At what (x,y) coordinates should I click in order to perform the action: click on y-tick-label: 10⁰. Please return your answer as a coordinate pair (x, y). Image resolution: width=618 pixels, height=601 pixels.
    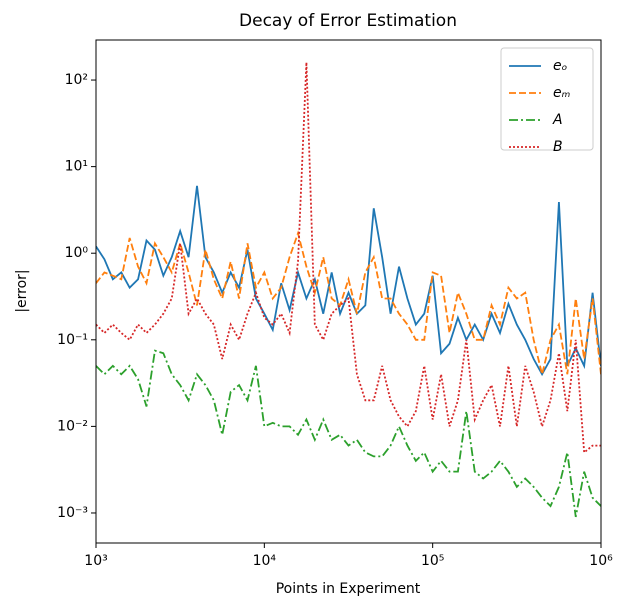
    Looking at the image, I should click on (77, 253).